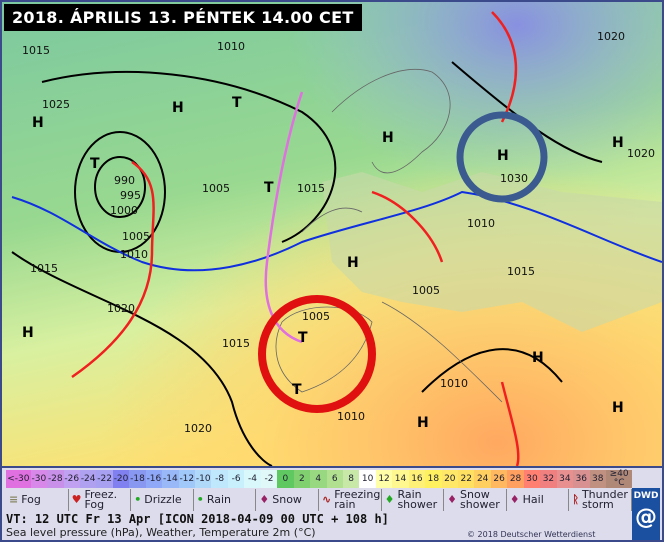 The width and height of the screenshot is (664, 542). What do you see at coordinates (417, 499) in the screenshot?
I see `weather-label: Rain shower` at bounding box center [417, 499].